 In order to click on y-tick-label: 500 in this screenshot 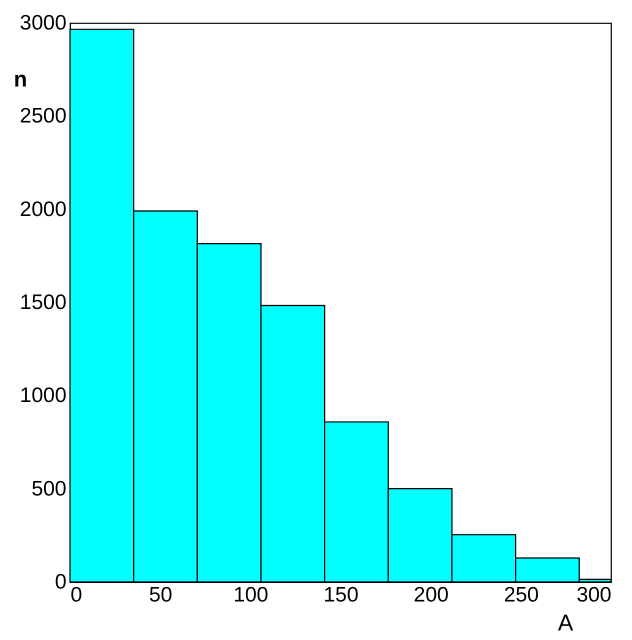, I will do `click(48, 488)`.